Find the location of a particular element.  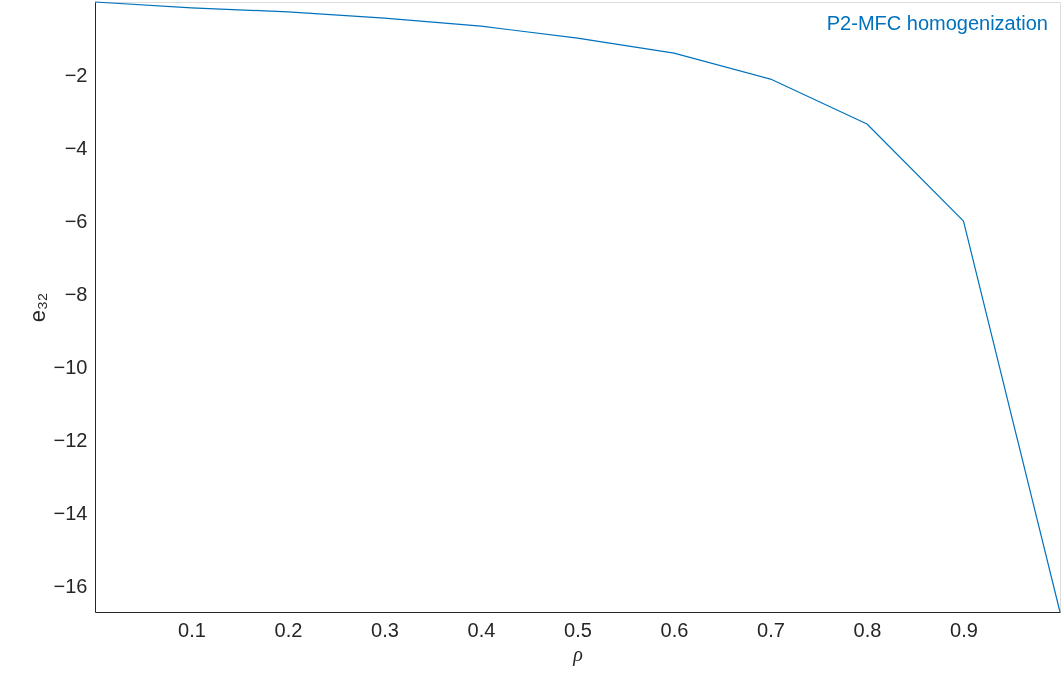

text: P2-MFC homogenization is located at coordinates (937, 23).